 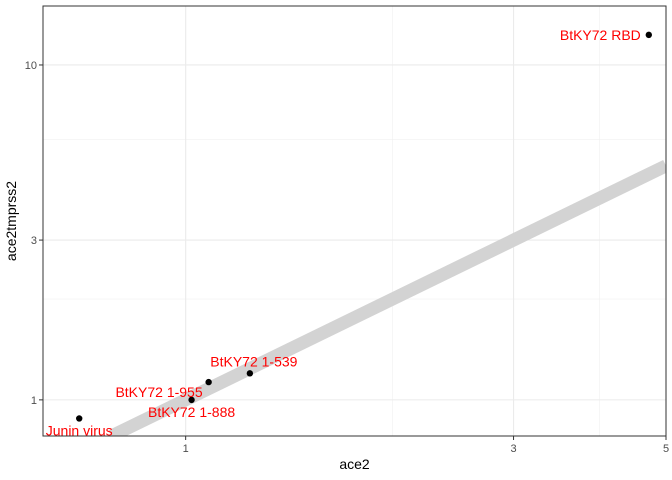 I want to click on x-tick-label: 3, so click(x=513, y=449).